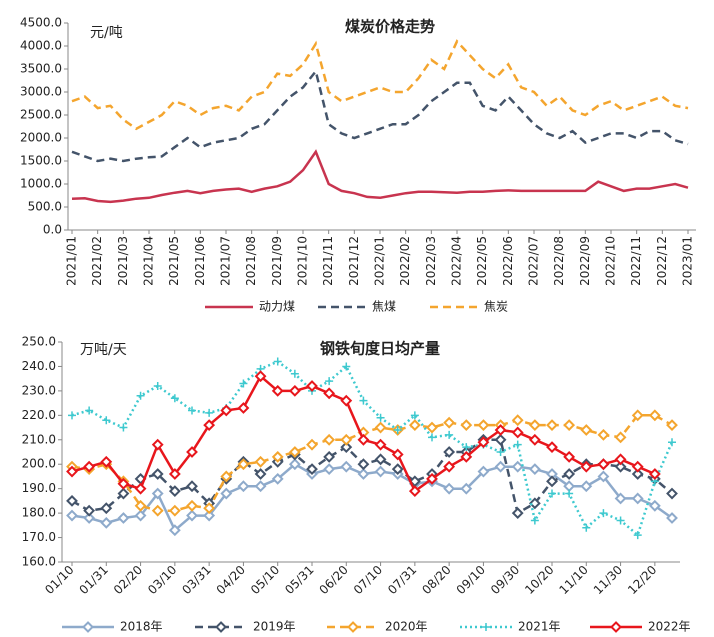  I want to click on series-line, so click(380, 115).